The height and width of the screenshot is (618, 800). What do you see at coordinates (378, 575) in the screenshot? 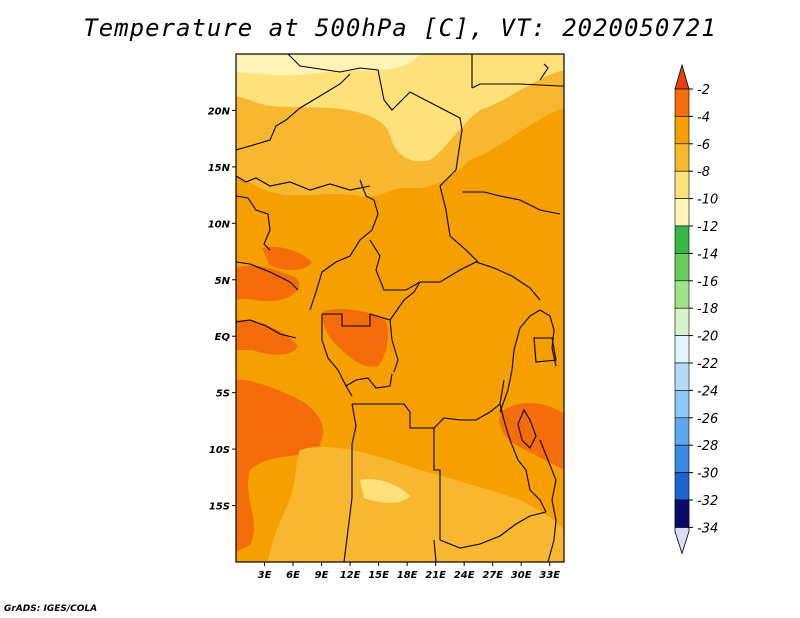
I see `lon-tick-label: 15E` at bounding box center [378, 575].